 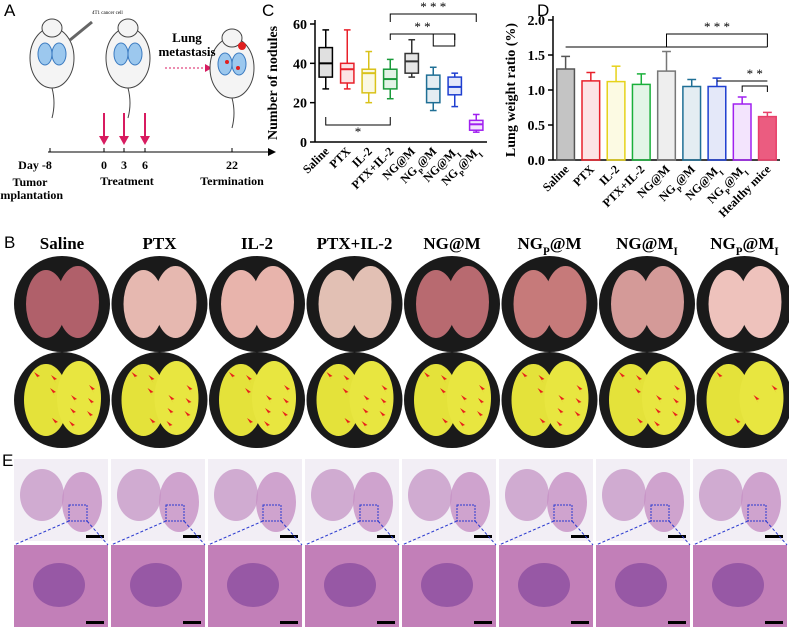 What do you see at coordinates (358, 131) in the screenshot?
I see `significance-label: *` at bounding box center [358, 131].